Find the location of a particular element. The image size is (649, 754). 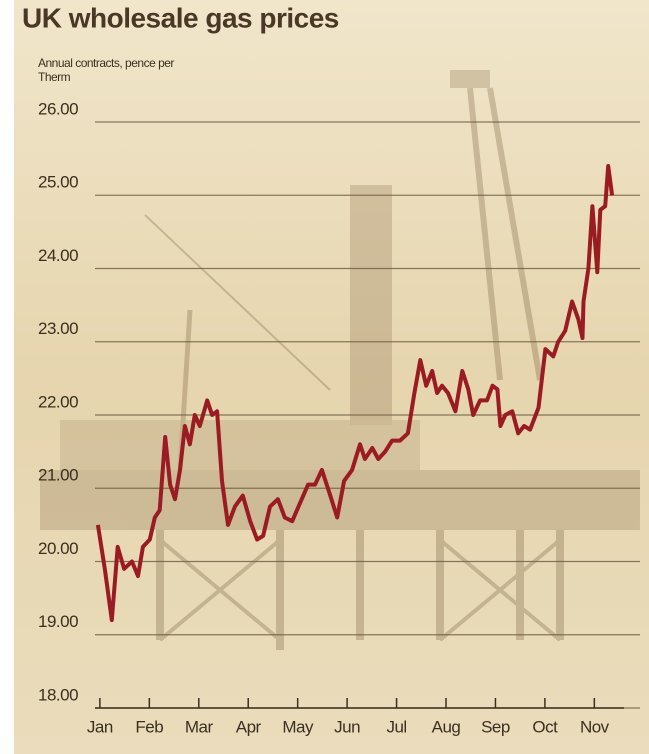

x-tick-label: Apr is located at coordinates (249, 726).